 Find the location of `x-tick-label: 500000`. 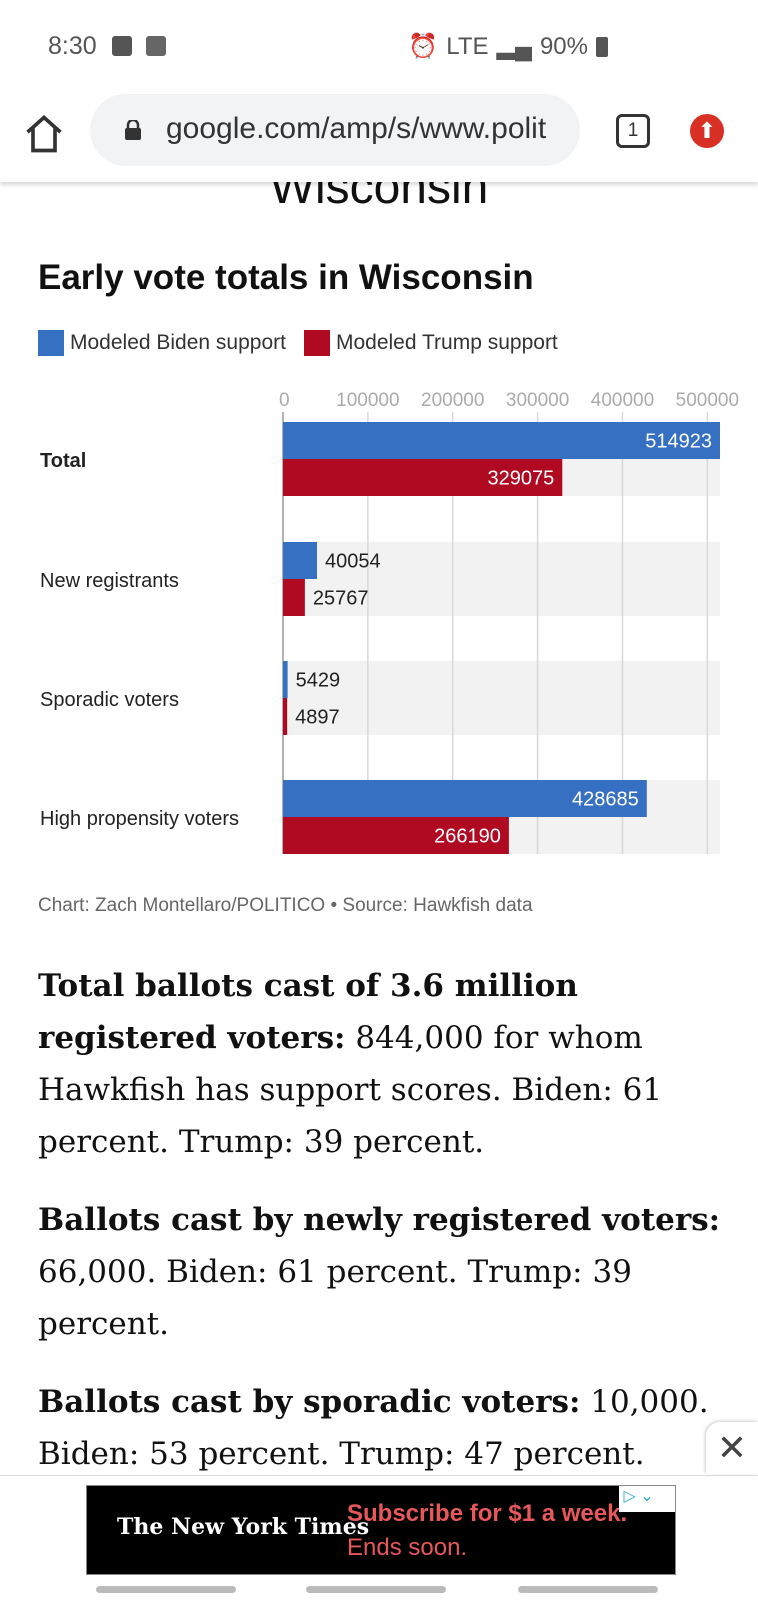

x-tick-label: 500000 is located at coordinates (707, 400).